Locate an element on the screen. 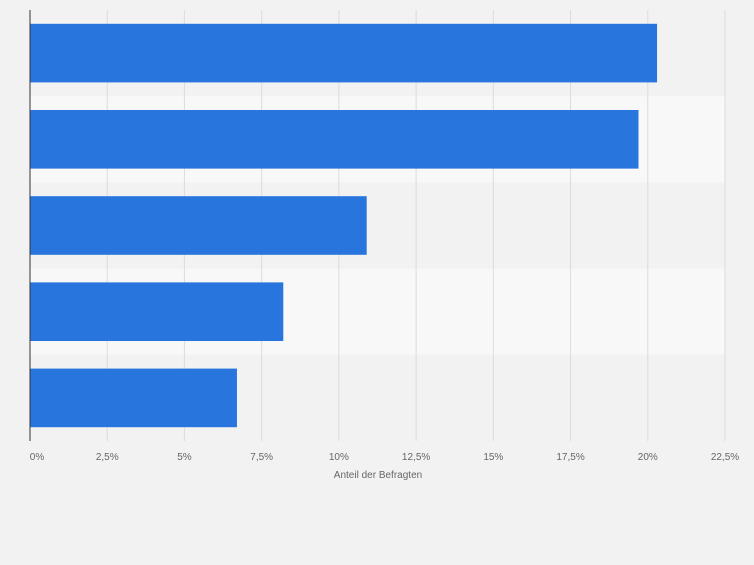  x-tick-label: 2,5% is located at coordinates (107, 457).